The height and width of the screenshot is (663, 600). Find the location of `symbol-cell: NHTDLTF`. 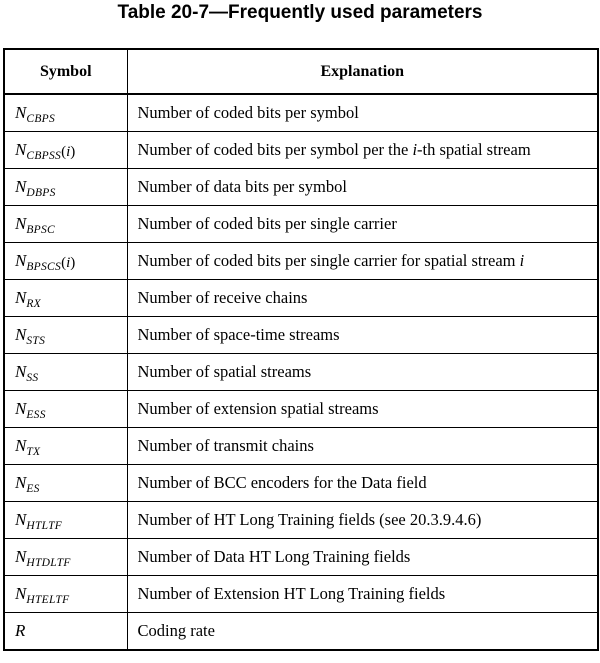

symbol-cell: NHTDLTF is located at coordinates (65, 557).